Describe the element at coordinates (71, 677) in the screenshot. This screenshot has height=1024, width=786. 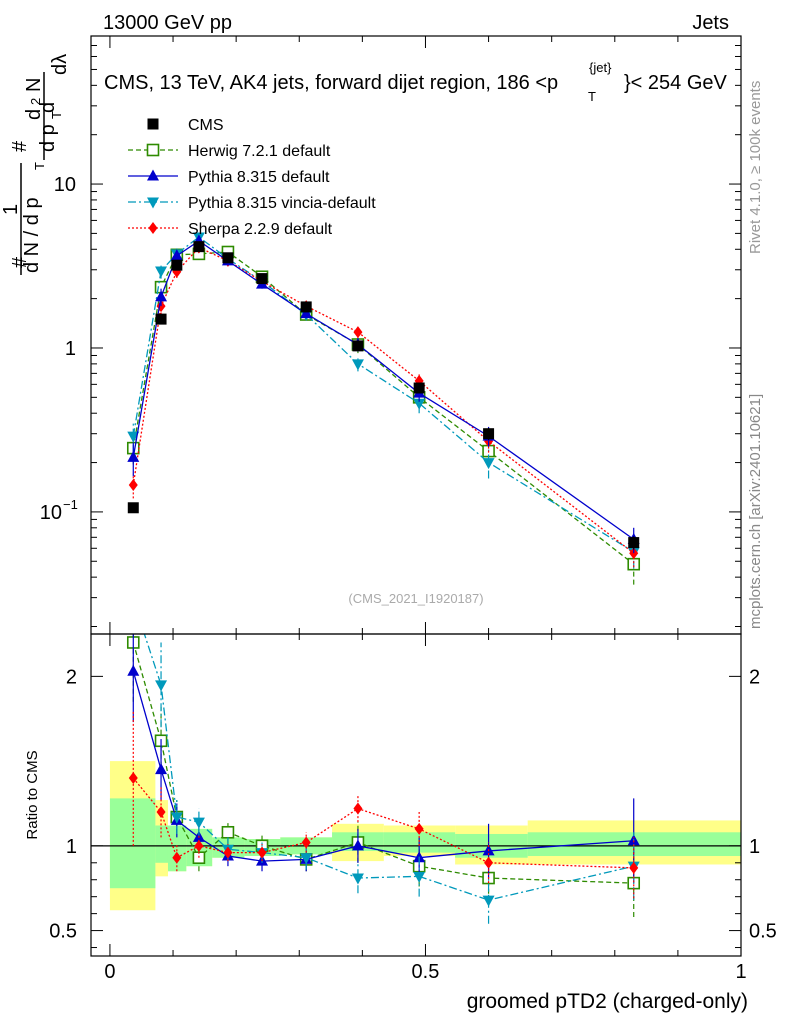
I see `ratio-y-tick-label-left: 2` at that location.